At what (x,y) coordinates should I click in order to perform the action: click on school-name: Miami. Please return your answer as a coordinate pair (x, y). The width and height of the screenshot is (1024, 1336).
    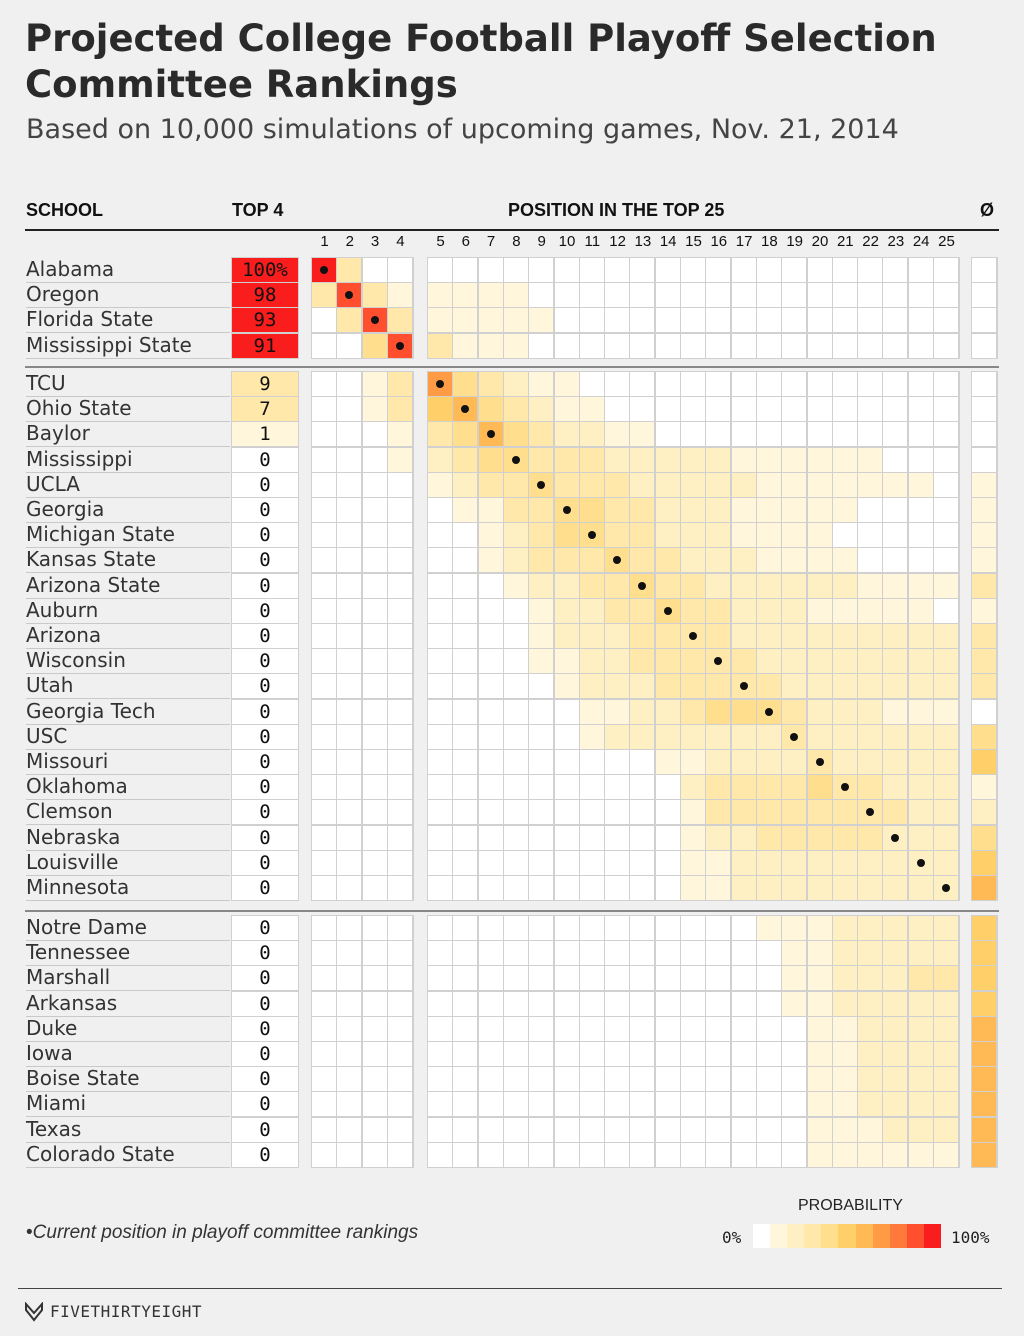
    Looking at the image, I should click on (128, 1104).